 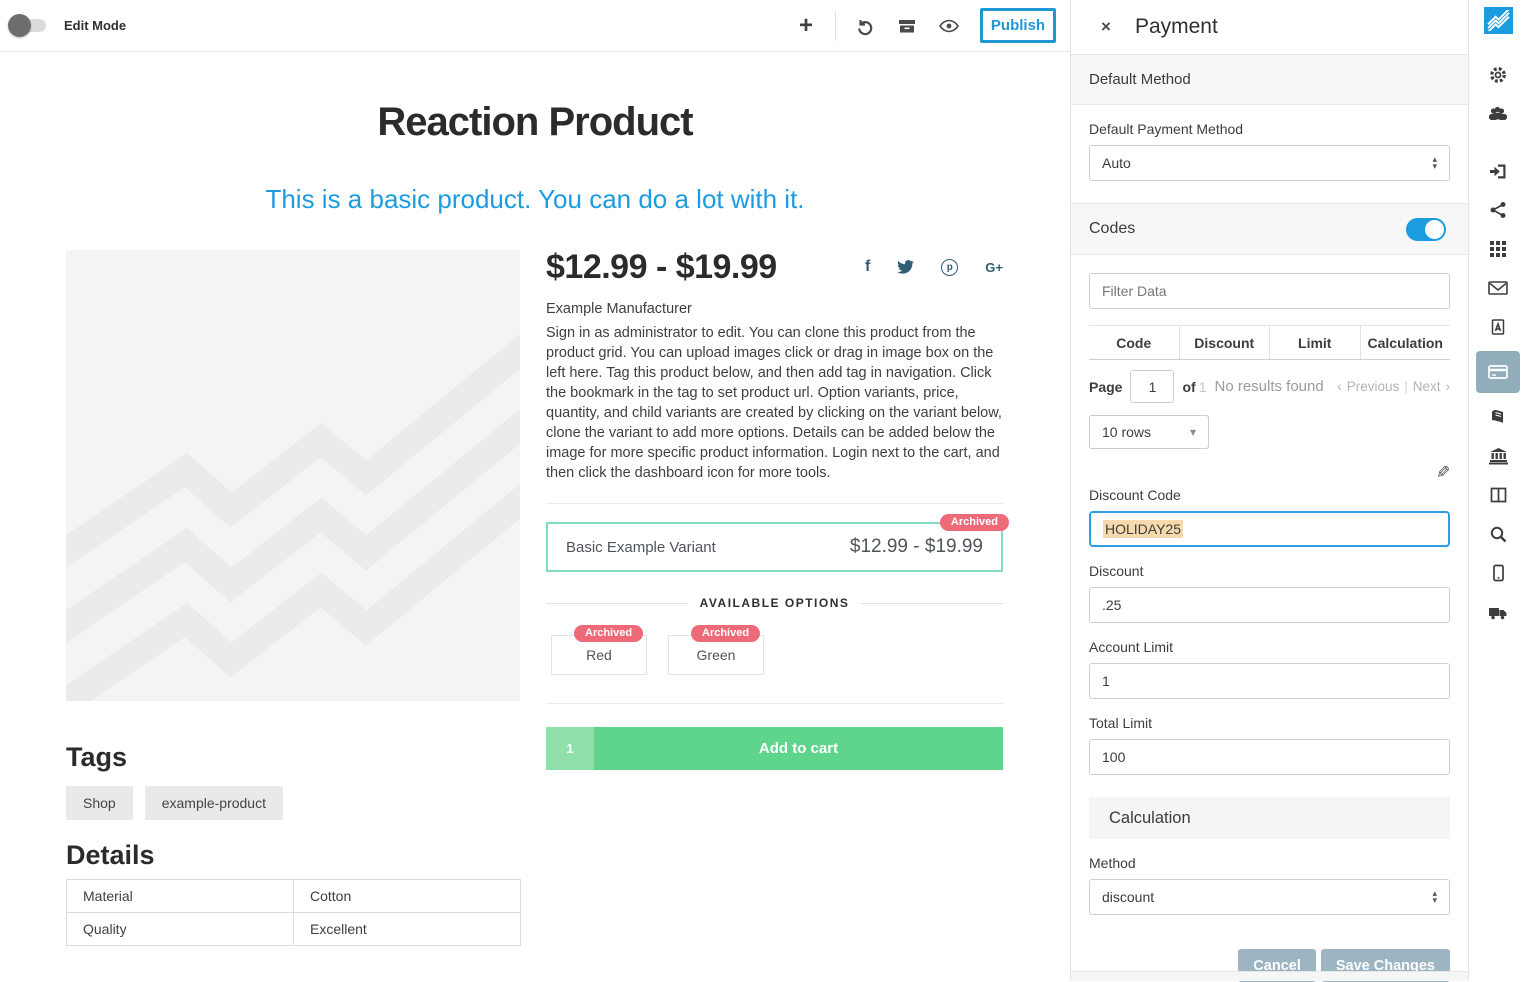 I want to click on sign-in-icon, so click(x=1497, y=171).